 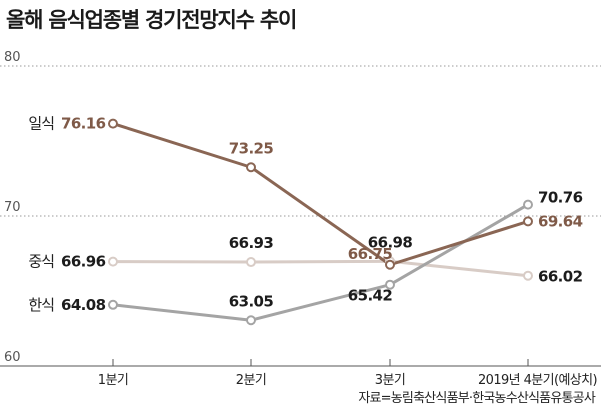 What do you see at coordinates (370, 254) in the screenshot?
I see `series-0-label-2: 66.75` at bounding box center [370, 254].